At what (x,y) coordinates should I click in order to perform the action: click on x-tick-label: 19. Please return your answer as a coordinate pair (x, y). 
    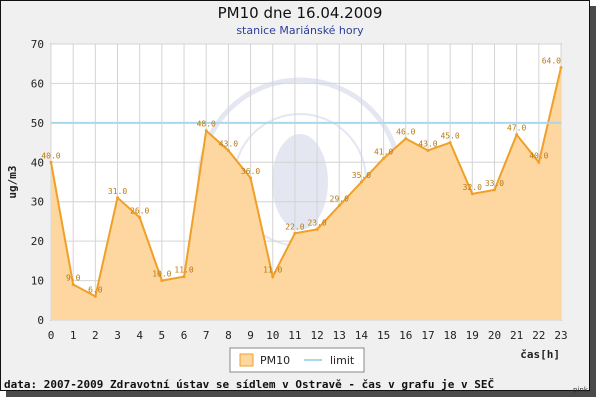
    Looking at the image, I should click on (472, 335).